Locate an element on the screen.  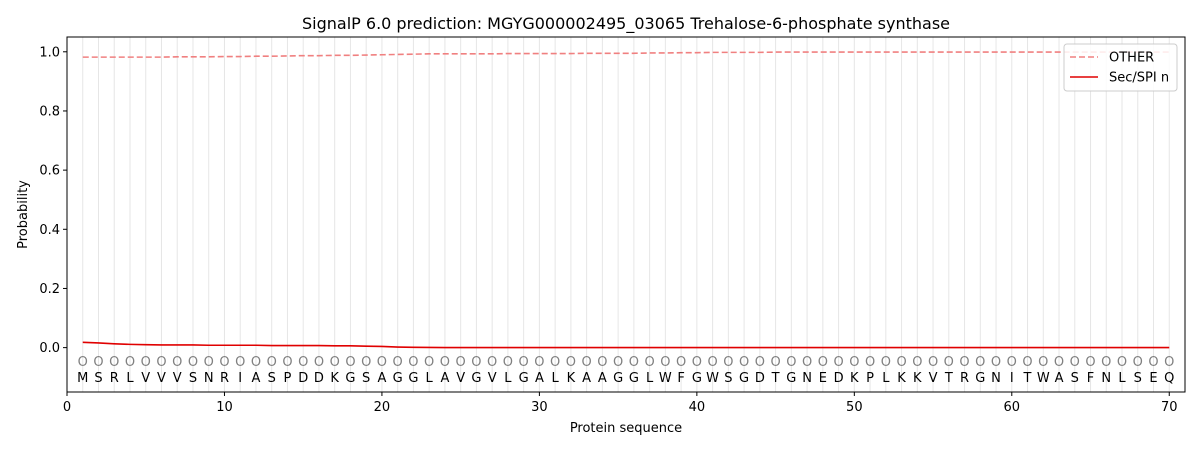
y-tick-label: 1.0 is located at coordinates (49, 52).